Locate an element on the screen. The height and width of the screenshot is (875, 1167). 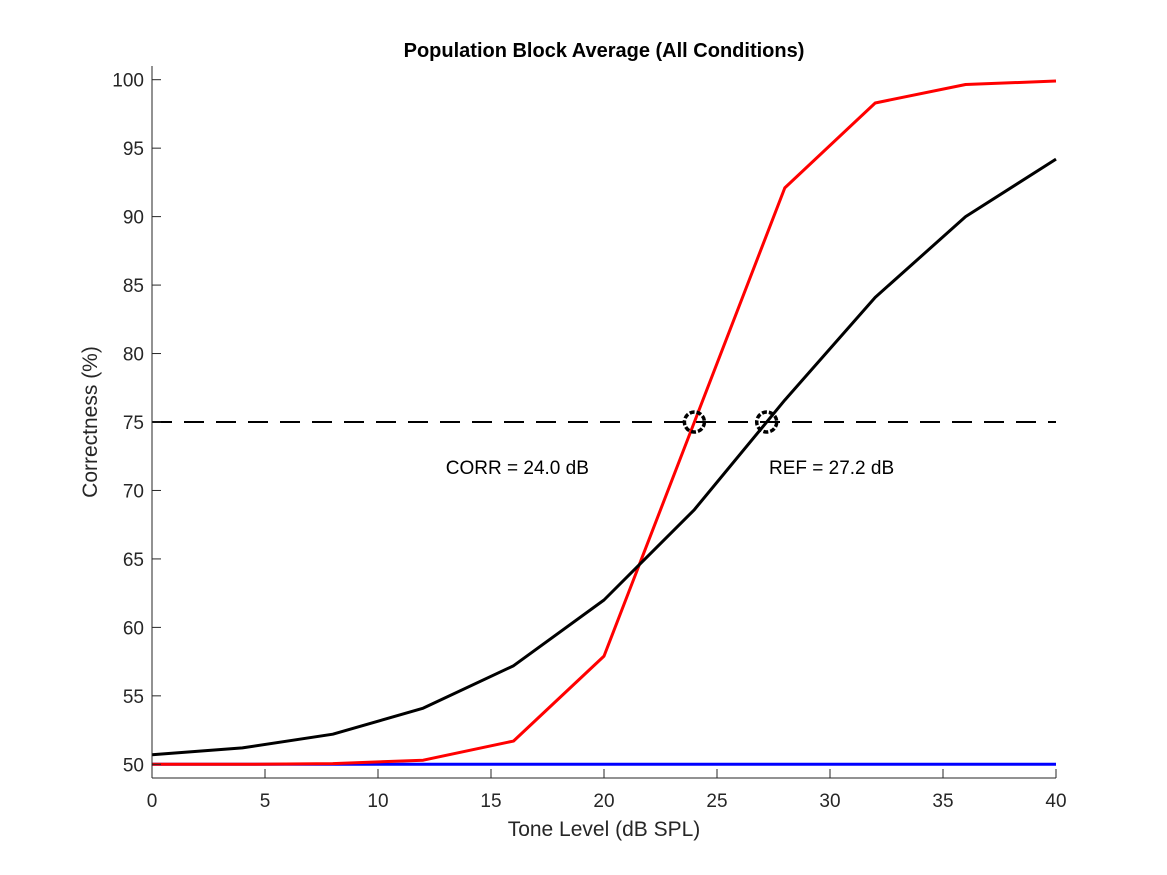
y-tick-label-8: 90 is located at coordinates (133, 218).